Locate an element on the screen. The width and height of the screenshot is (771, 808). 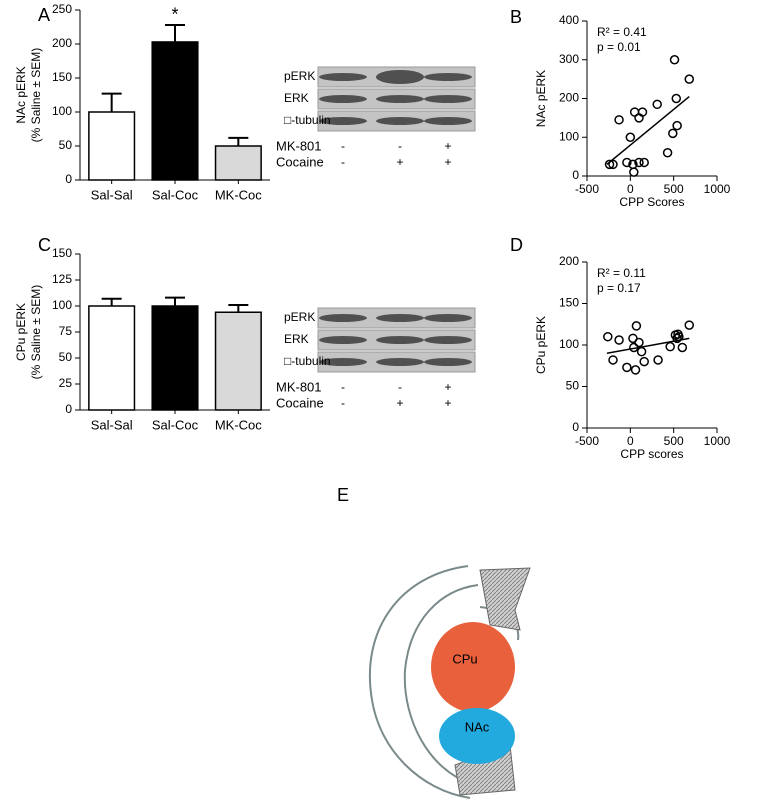
y-tick-label: 250 is located at coordinates (62, 9).